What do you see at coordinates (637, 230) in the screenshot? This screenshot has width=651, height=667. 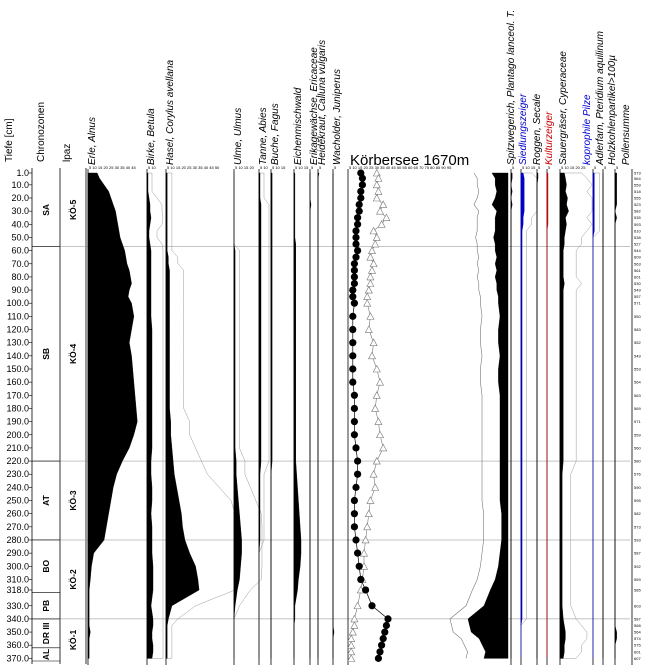 I see `pollensumme-value: 610` at bounding box center [637, 230].